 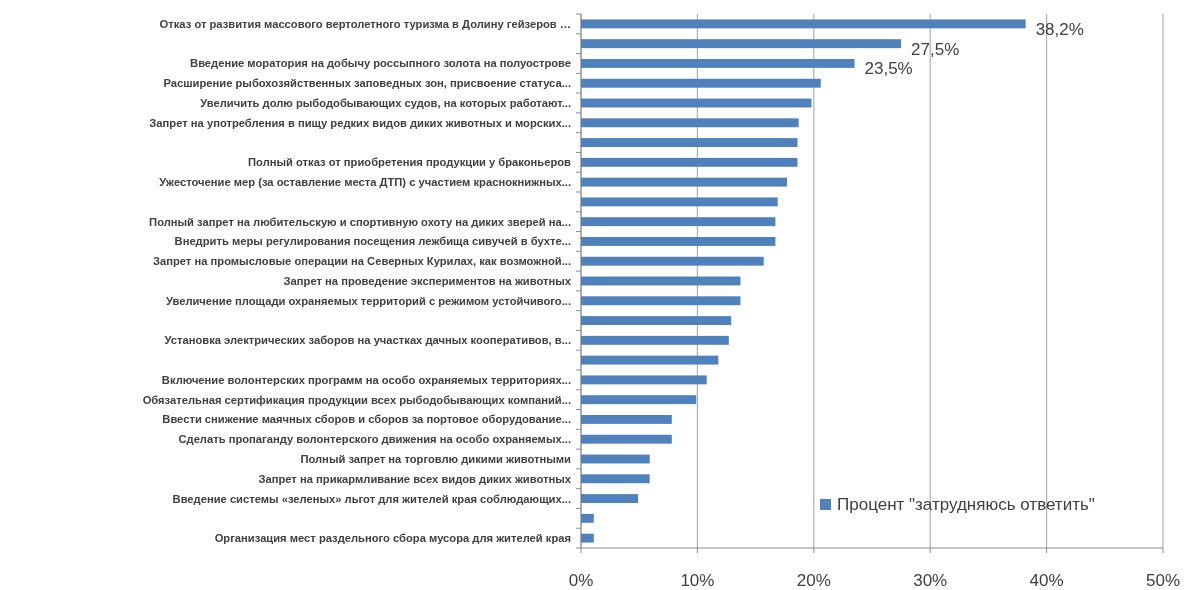 What do you see at coordinates (935, 49) in the screenshot?
I see `data-label: 27,5%` at bounding box center [935, 49].